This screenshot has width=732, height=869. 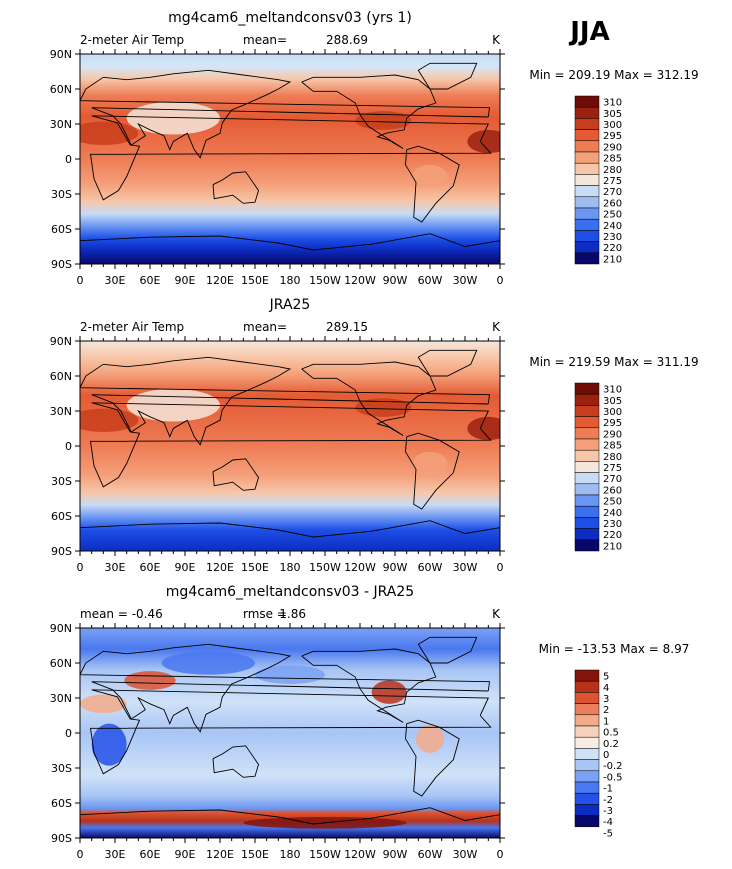 What do you see at coordinates (290, 18) in the screenshot?
I see `panel-title: mg4cam6_meltandconsv03 (yrs 1)` at bounding box center [290, 18].